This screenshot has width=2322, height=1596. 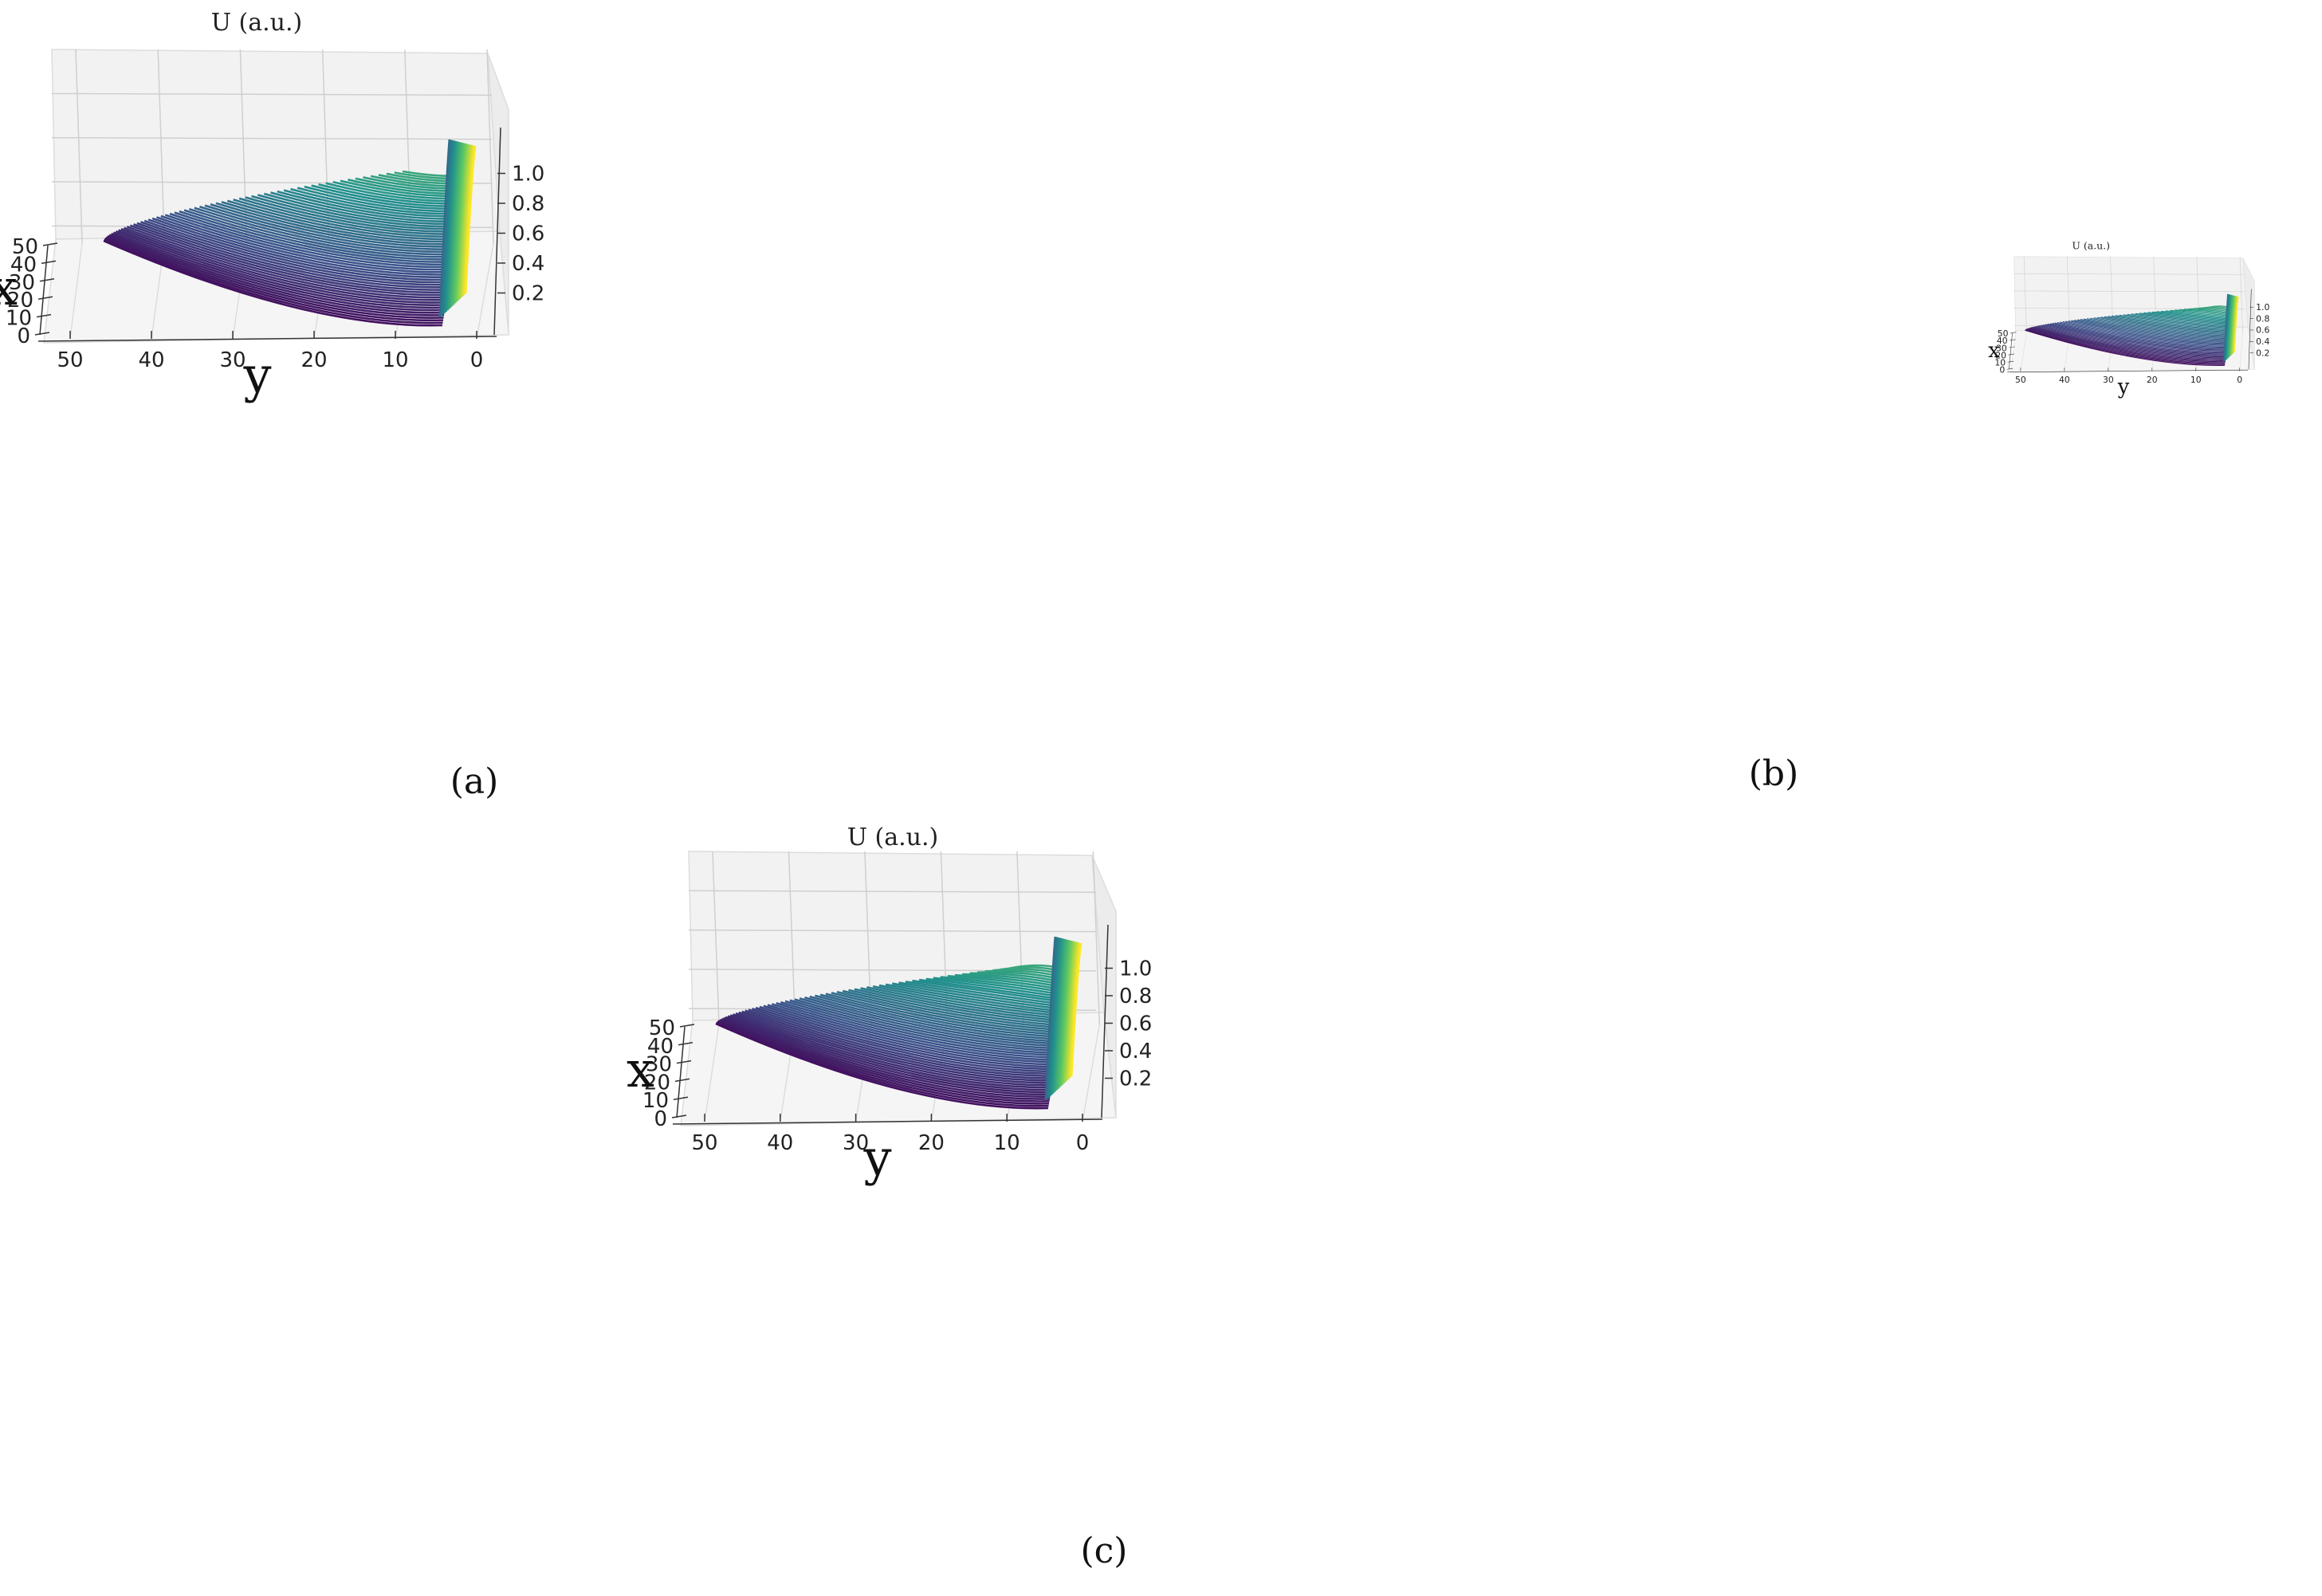 What do you see at coordinates (2262, 318) in the screenshot?
I see `z-tick-label: 0.8` at bounding box center [2262, 318].